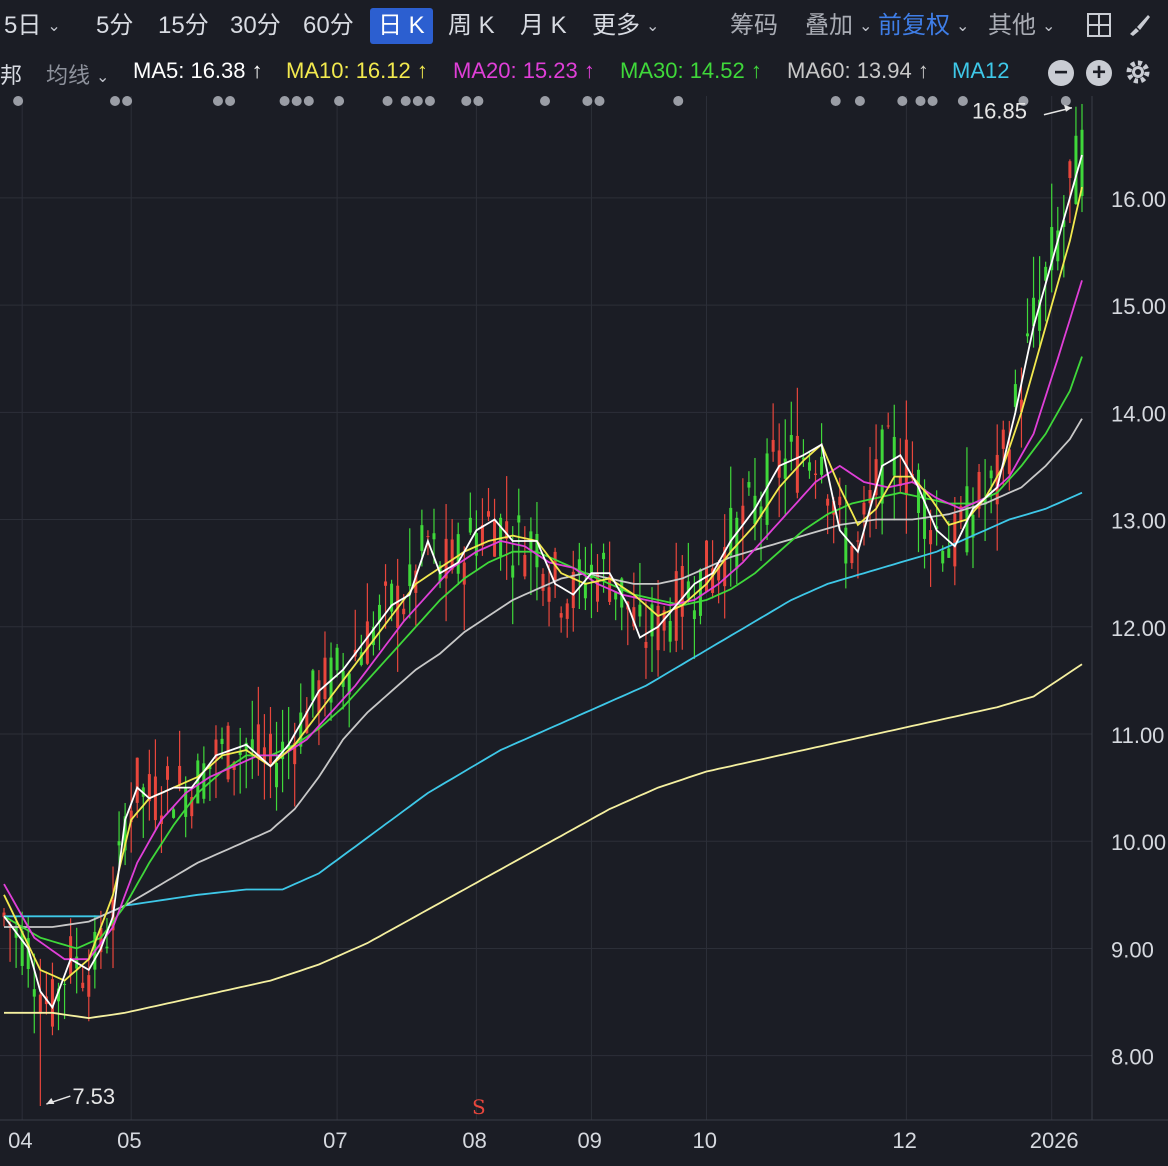  I want to click on y-tick-label: 12.00, so click(1138, 628).